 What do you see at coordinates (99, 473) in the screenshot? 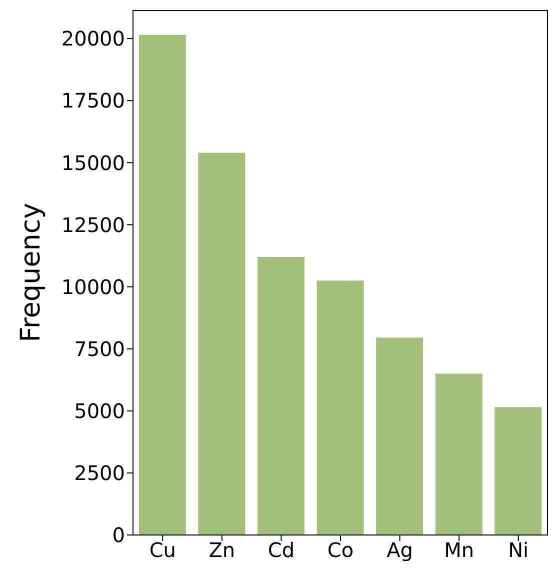
I see `y-tick-label: 2500` at bounding box center [99, 473].